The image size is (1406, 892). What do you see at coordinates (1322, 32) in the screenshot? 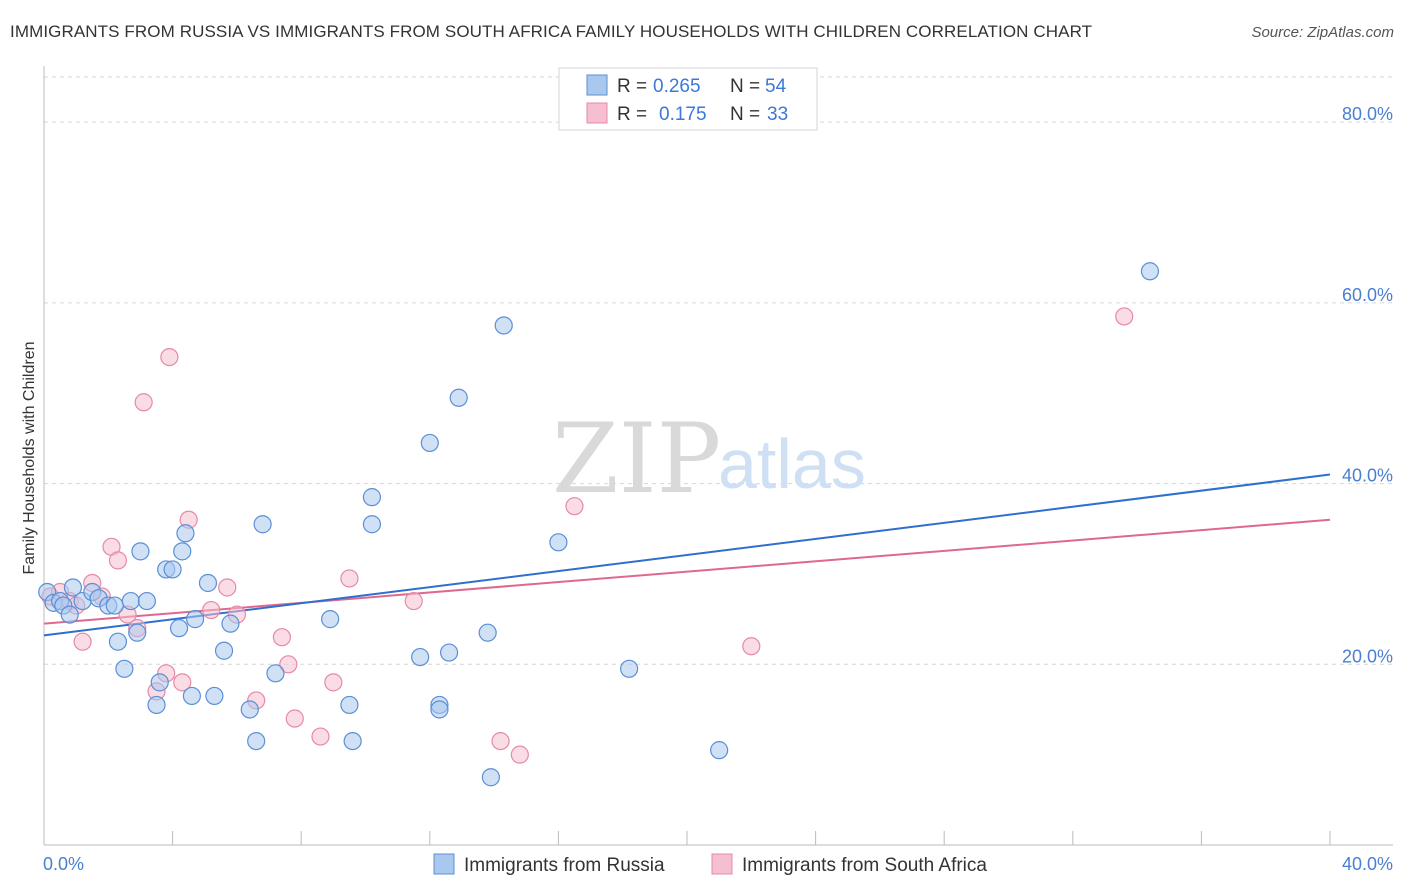
I see `source-credit: Source: ZipAtlas.com` at bounding box center [1322, 32].